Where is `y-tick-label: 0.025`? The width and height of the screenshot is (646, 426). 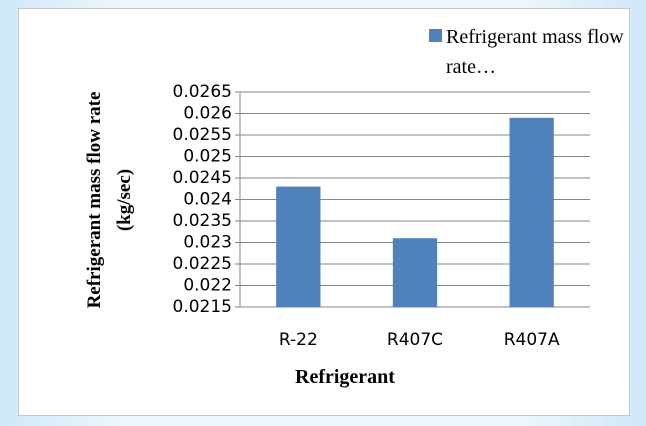 y-tick-label: 0.025 is located at coordinates (207, 157).